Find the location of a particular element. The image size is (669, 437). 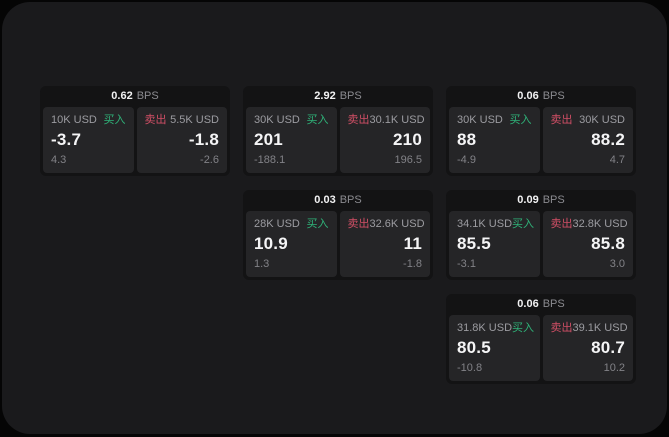

sell-amount: 39.1K USD is located at coordinates (600, 328).